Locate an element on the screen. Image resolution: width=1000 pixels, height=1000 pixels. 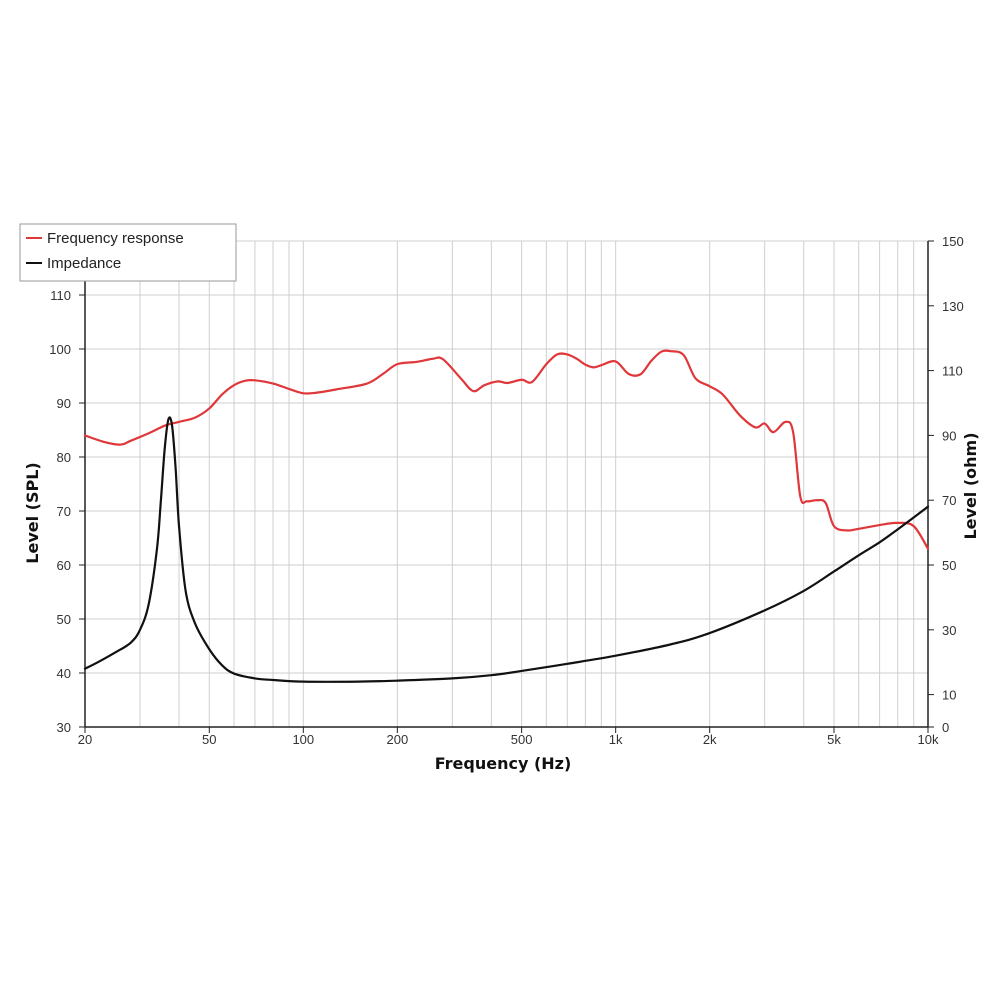
x-tick-label: 5k is located at coordinates (834, 739).